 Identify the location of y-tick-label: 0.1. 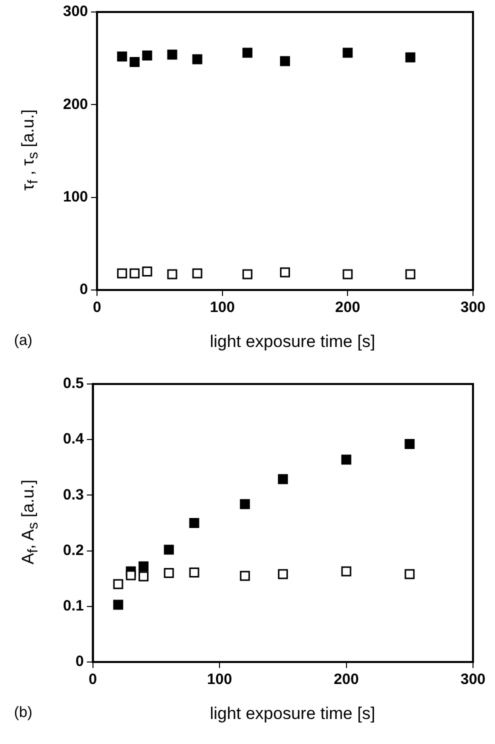
(73, 606).